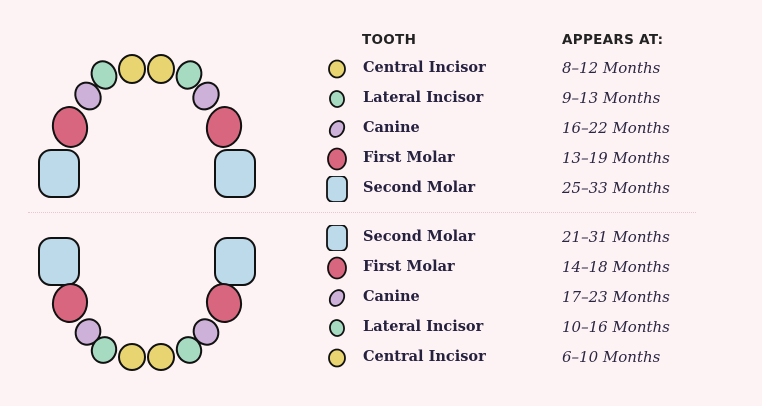  Describe the element at coordinates (389, 40) in the screenshot. I see `column-header-tooth: TOOTH` at that location.